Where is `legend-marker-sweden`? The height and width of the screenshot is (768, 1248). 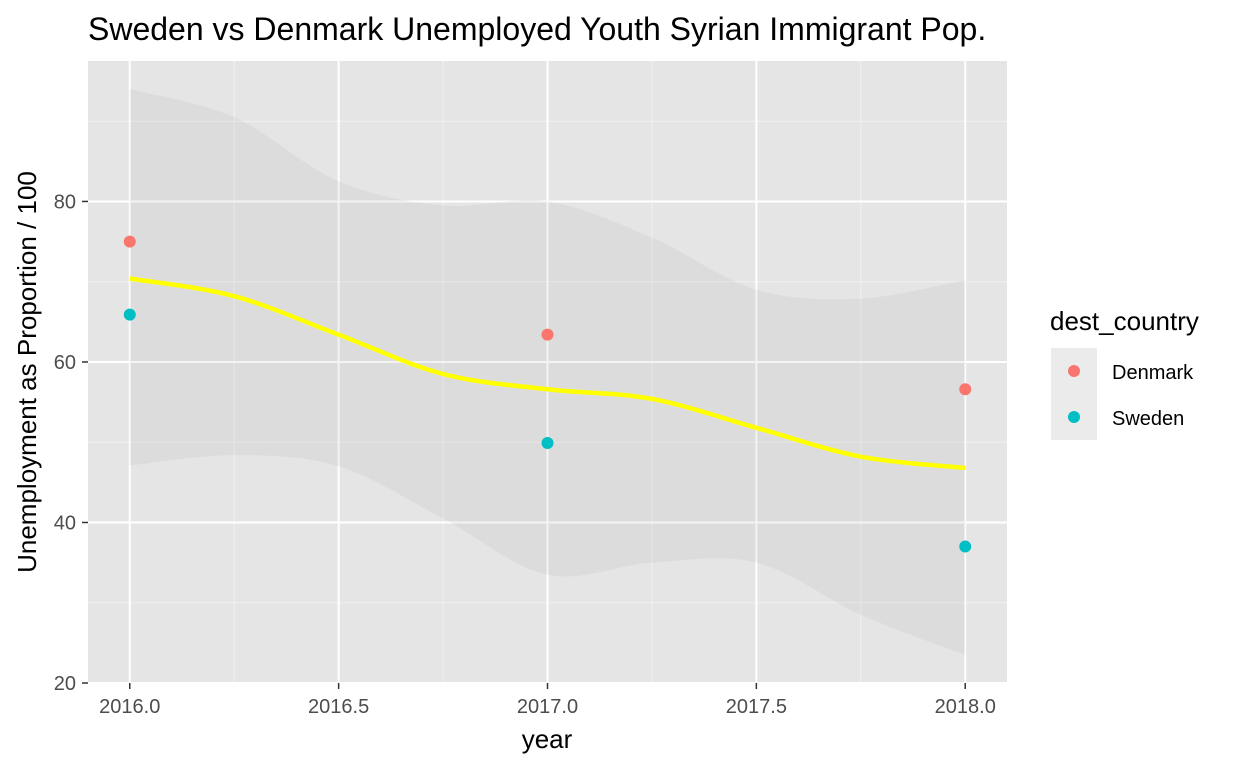 legend-marker-sweden is located at coordinates (1074, 417).